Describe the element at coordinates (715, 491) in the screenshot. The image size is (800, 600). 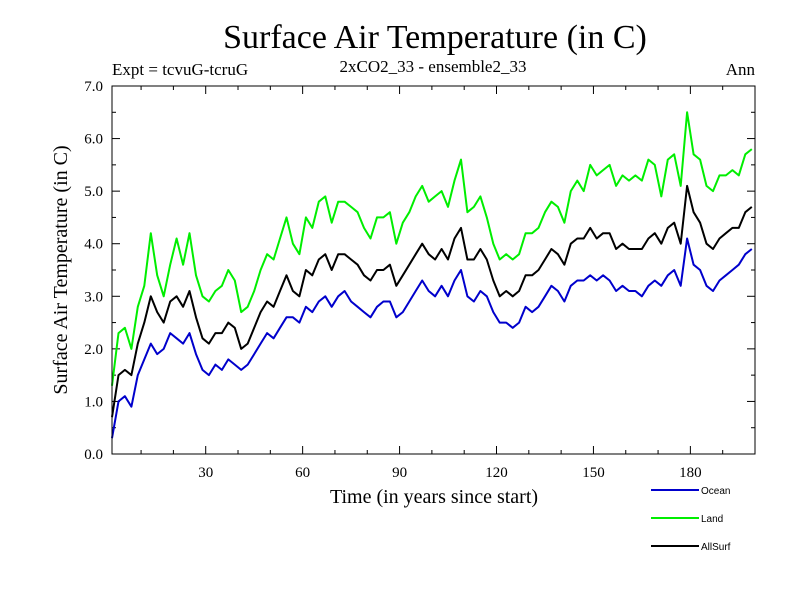
I see `legend-label-ocean: Ocean` at that location.